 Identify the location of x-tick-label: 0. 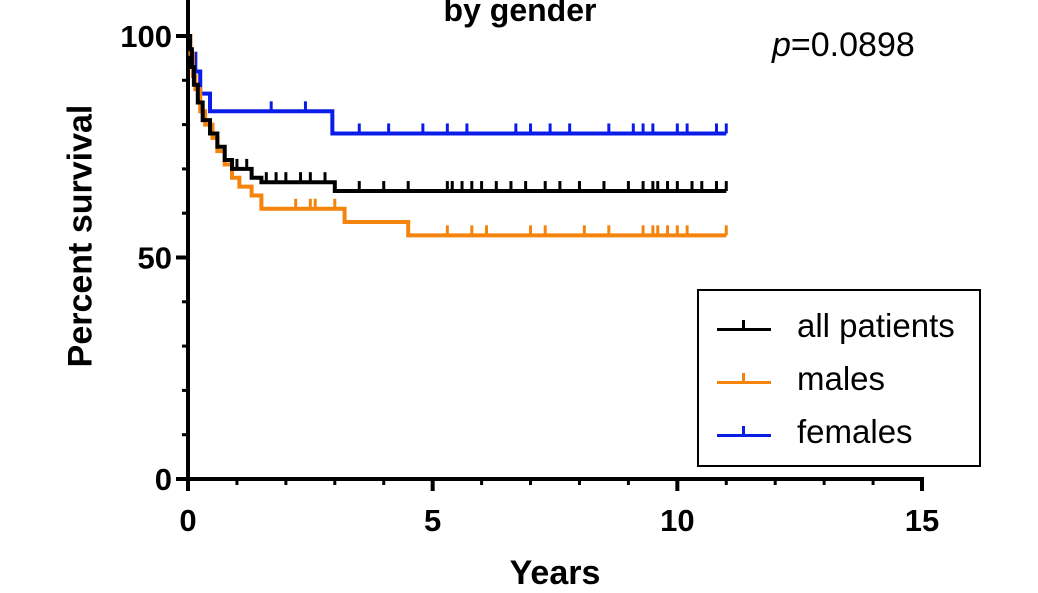
(187, 520).